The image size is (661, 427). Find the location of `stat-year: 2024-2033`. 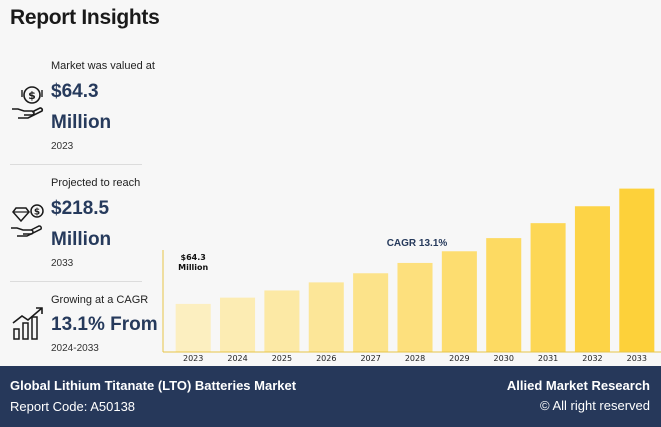

stat-year: 2024-2033 is located at coordinates (75, 348).